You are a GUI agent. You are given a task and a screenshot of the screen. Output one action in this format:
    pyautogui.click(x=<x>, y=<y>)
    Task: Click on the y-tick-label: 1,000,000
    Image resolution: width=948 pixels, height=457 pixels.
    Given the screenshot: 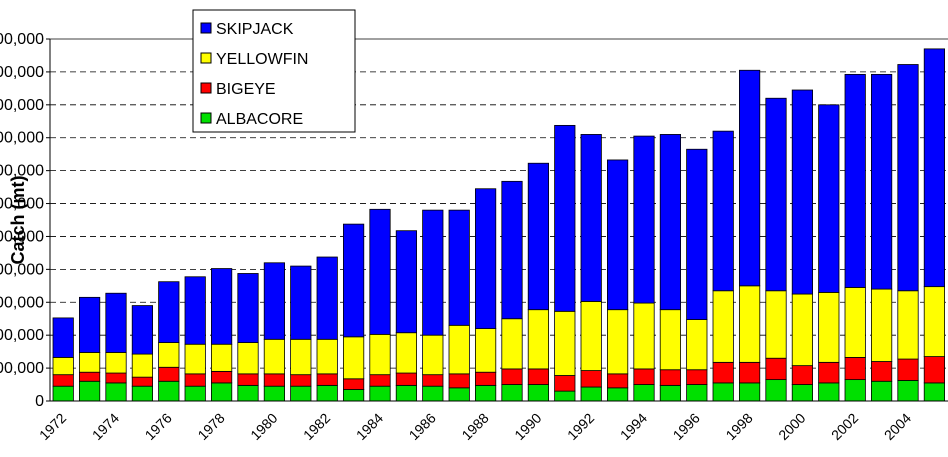 What is the action you would take?
    pyautogui.click(x=22, y=236)
    